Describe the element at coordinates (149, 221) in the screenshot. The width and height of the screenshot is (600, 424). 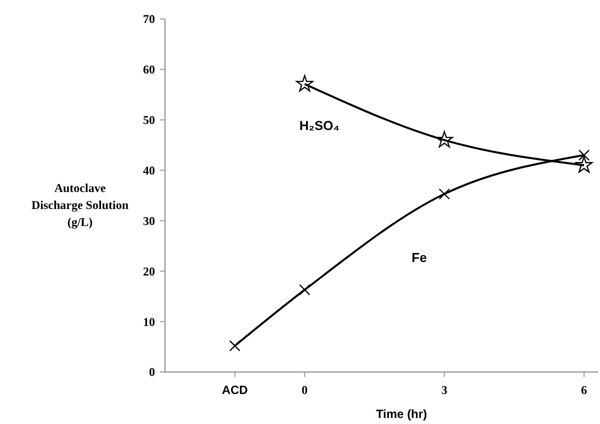
I see `y-tick-label: 30` at that location.